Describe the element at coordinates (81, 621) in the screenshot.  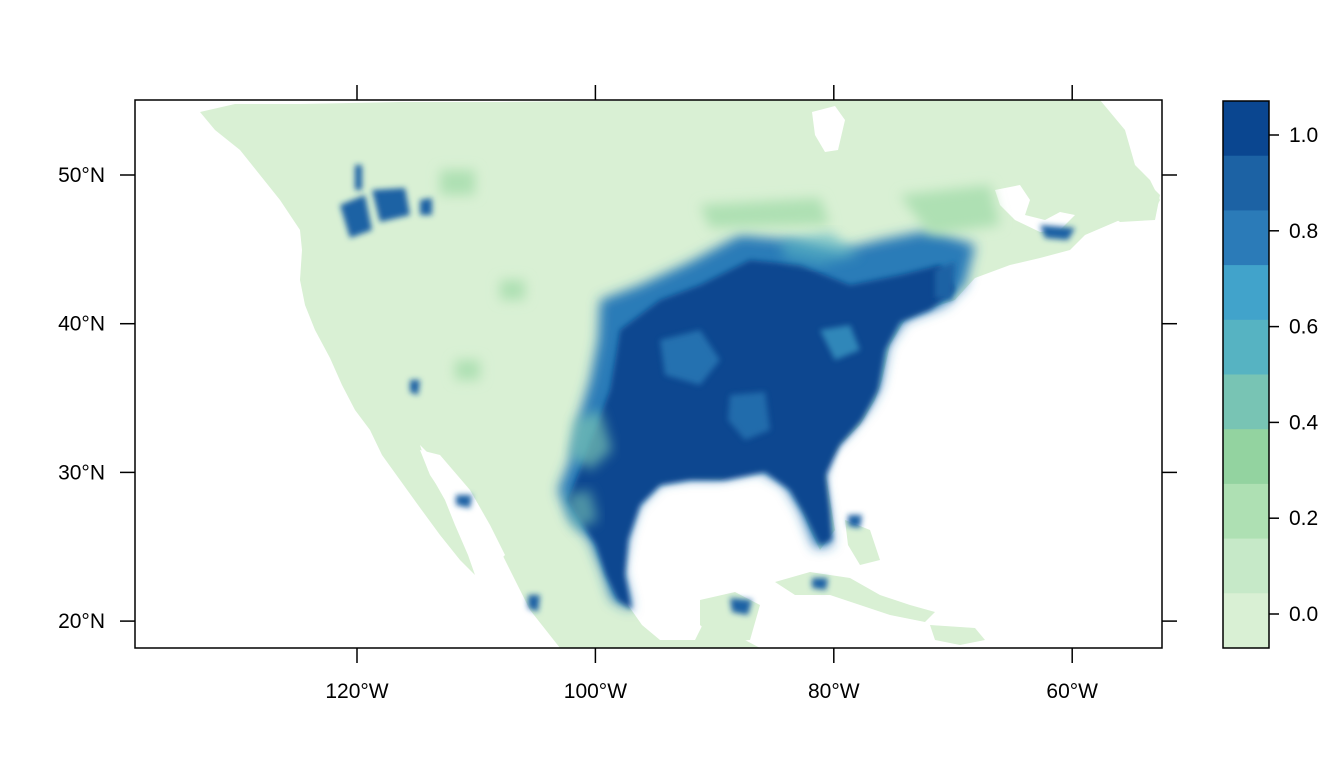
I see `y-tick-label: 20°N` at that location.